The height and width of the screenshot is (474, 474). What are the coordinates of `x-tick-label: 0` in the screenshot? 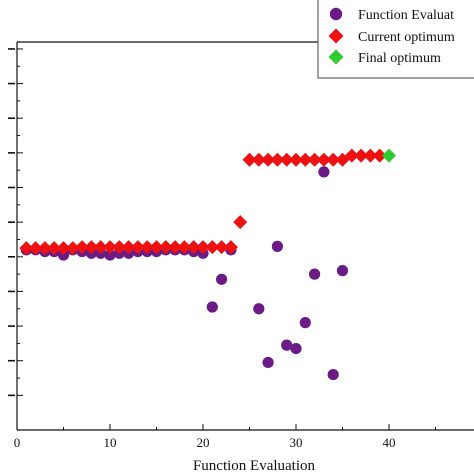 It's located at (17, 442).